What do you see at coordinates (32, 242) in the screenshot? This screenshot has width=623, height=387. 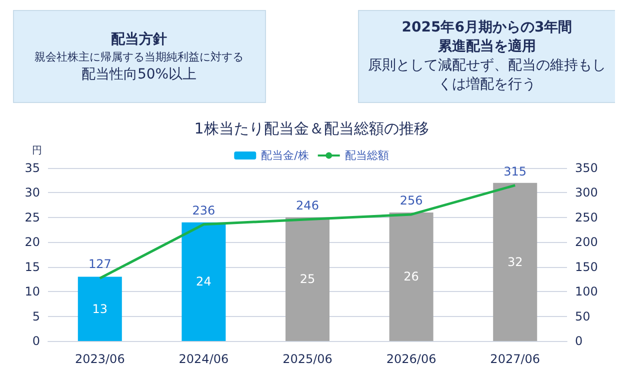 I see `y-tick-label: 20` at bounding box center [32, 242].